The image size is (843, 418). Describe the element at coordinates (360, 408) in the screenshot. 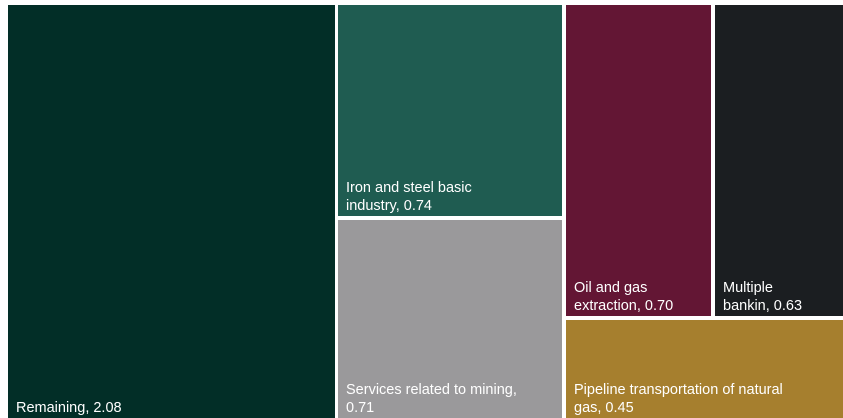

I see `treemap-tile-label-line: 0.71` at that location.